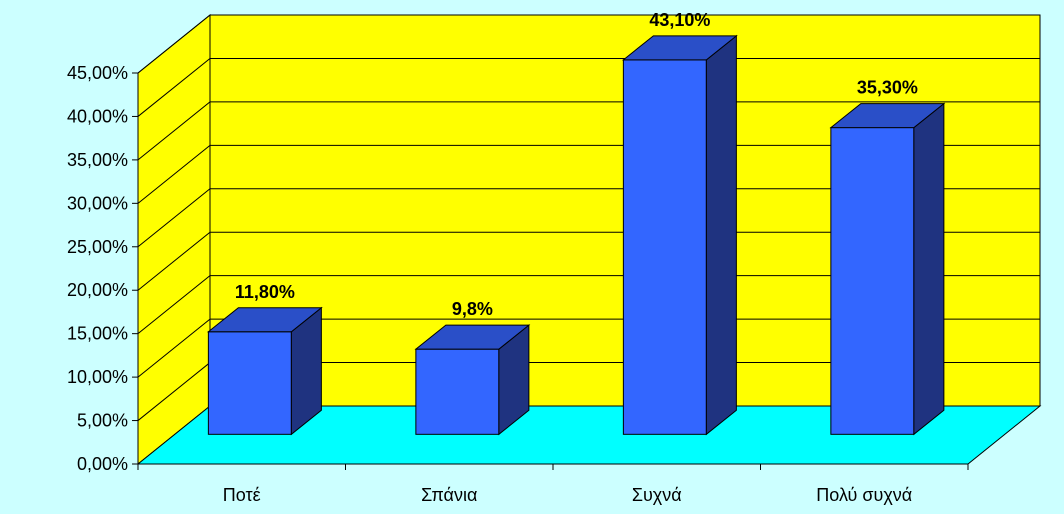  I want to click on y-tick-label: 15,00%, so click(97, 334).